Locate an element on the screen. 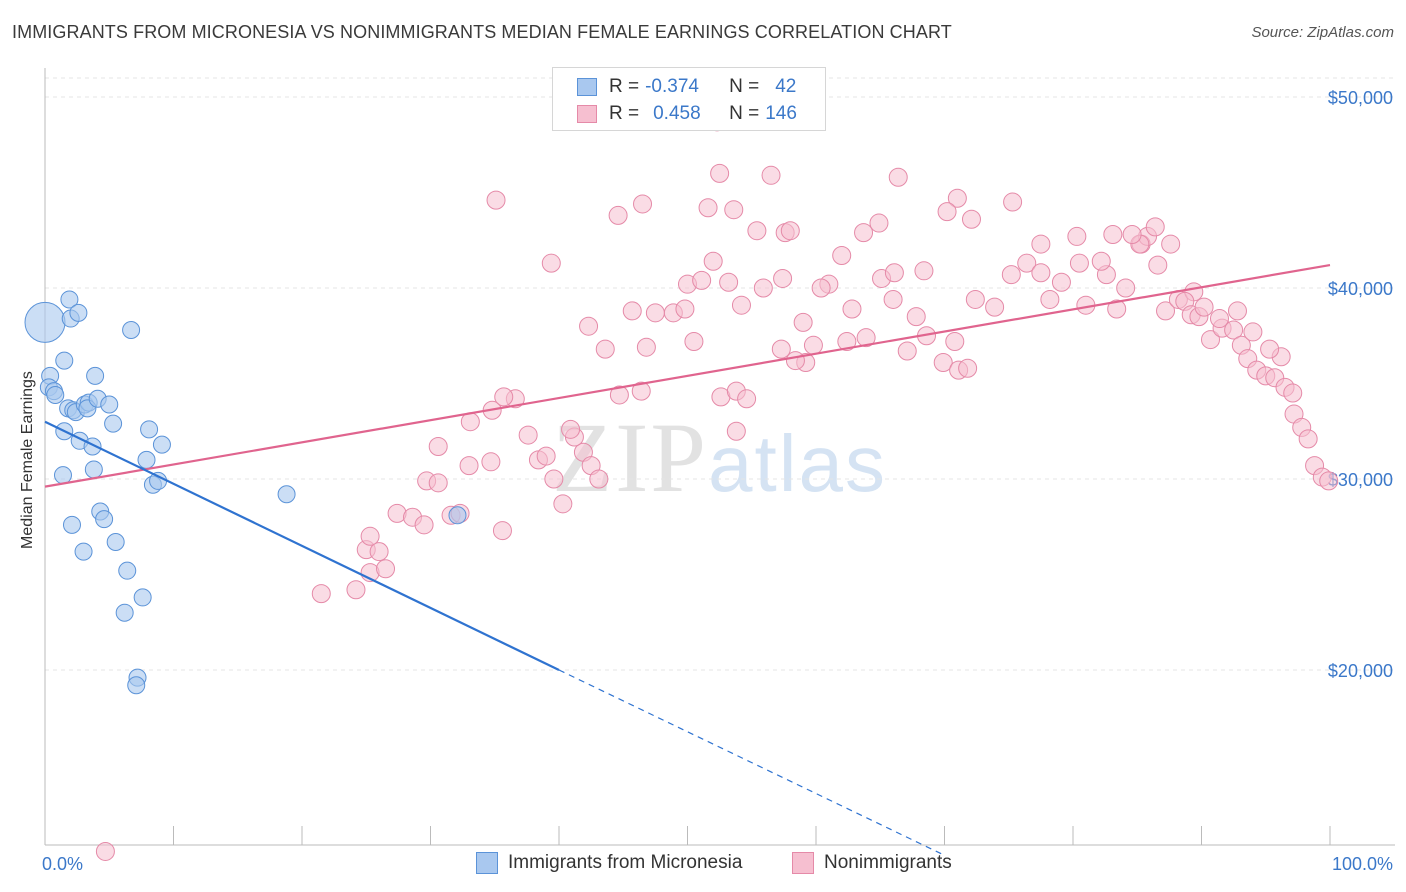  x-tick-label-0: 0.0% is located at coordinates (62, 864).